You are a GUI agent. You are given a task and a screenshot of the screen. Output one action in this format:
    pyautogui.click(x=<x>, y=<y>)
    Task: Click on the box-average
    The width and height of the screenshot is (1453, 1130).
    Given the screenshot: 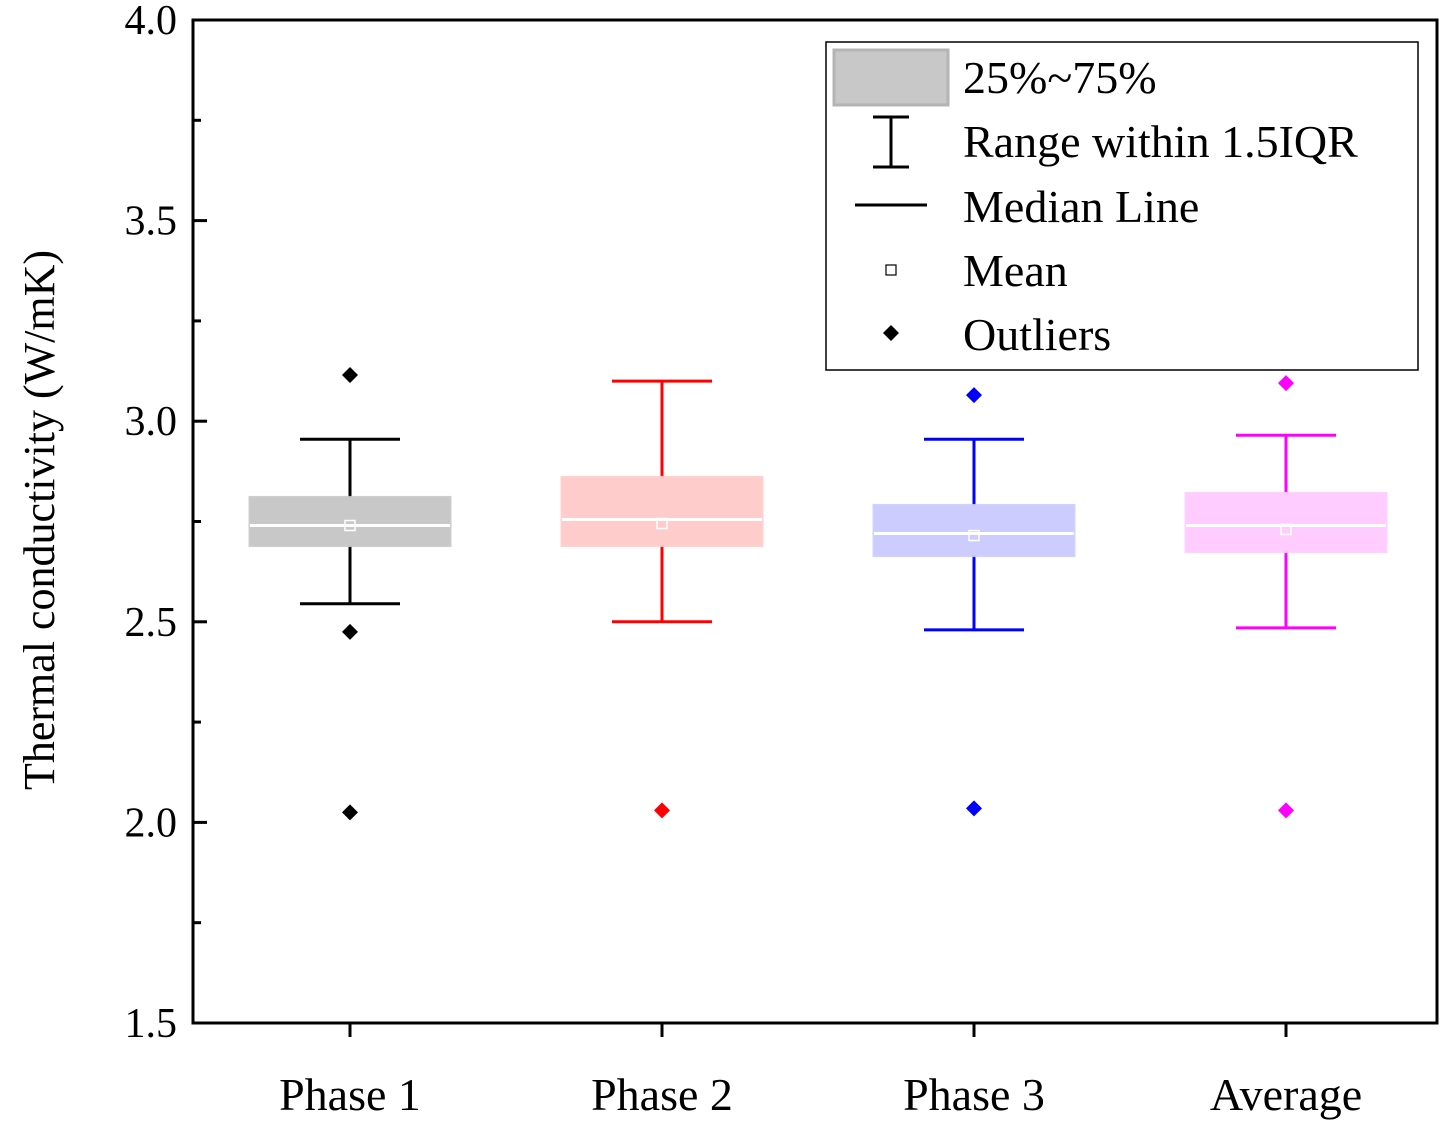 What is the action you would take?
    pyautogui.click(x=1286, y=597)
    